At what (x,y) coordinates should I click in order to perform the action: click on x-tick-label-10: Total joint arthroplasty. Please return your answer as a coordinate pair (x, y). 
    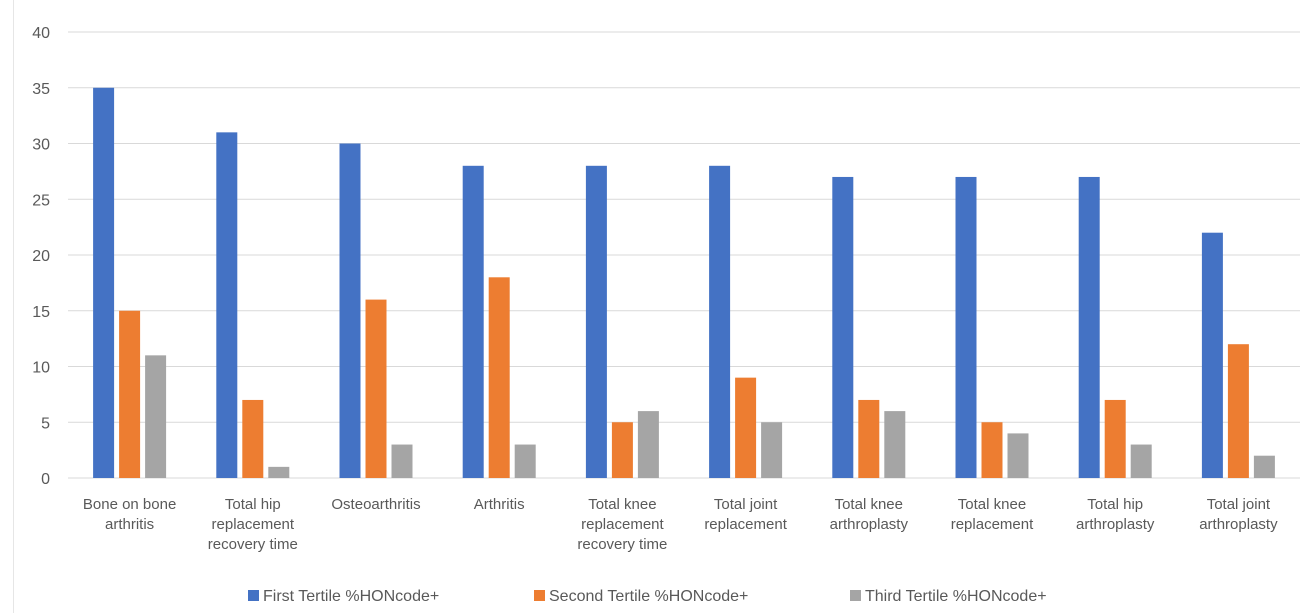
    Looking at the image, I should click on (1238, 514).